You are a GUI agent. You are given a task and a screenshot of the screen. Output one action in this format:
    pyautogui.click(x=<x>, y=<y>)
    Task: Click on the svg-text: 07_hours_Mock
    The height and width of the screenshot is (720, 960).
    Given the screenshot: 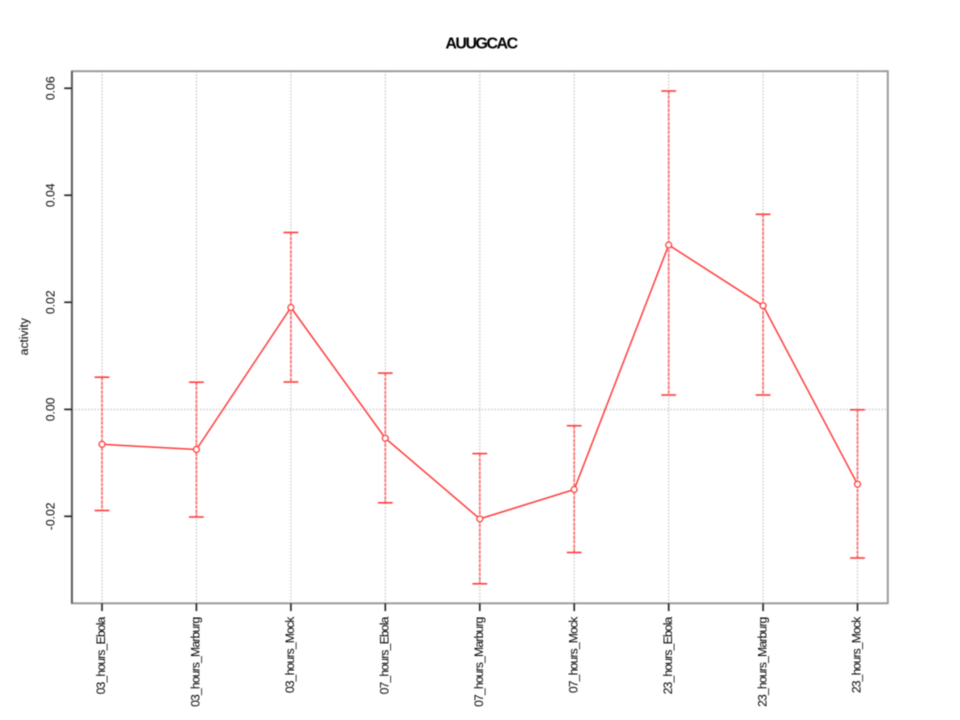 What is the action you would take?
    pyautogui.click(x=573, y=654)
    